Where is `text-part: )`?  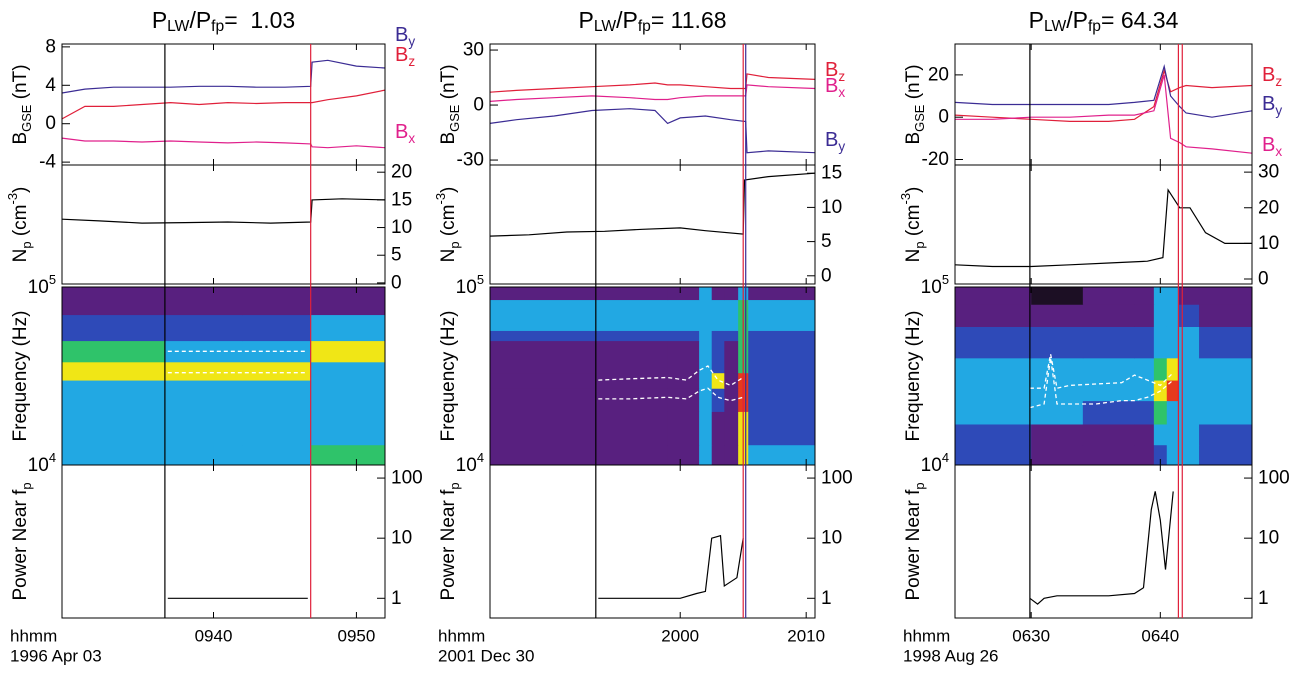
text-part: ) is located at coordinates (448, 190).